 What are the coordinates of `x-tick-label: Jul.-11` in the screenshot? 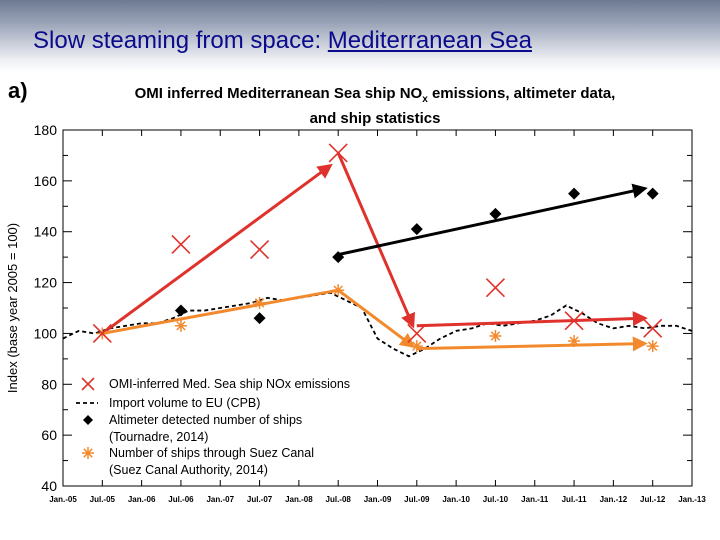 It's located at (574, 499).